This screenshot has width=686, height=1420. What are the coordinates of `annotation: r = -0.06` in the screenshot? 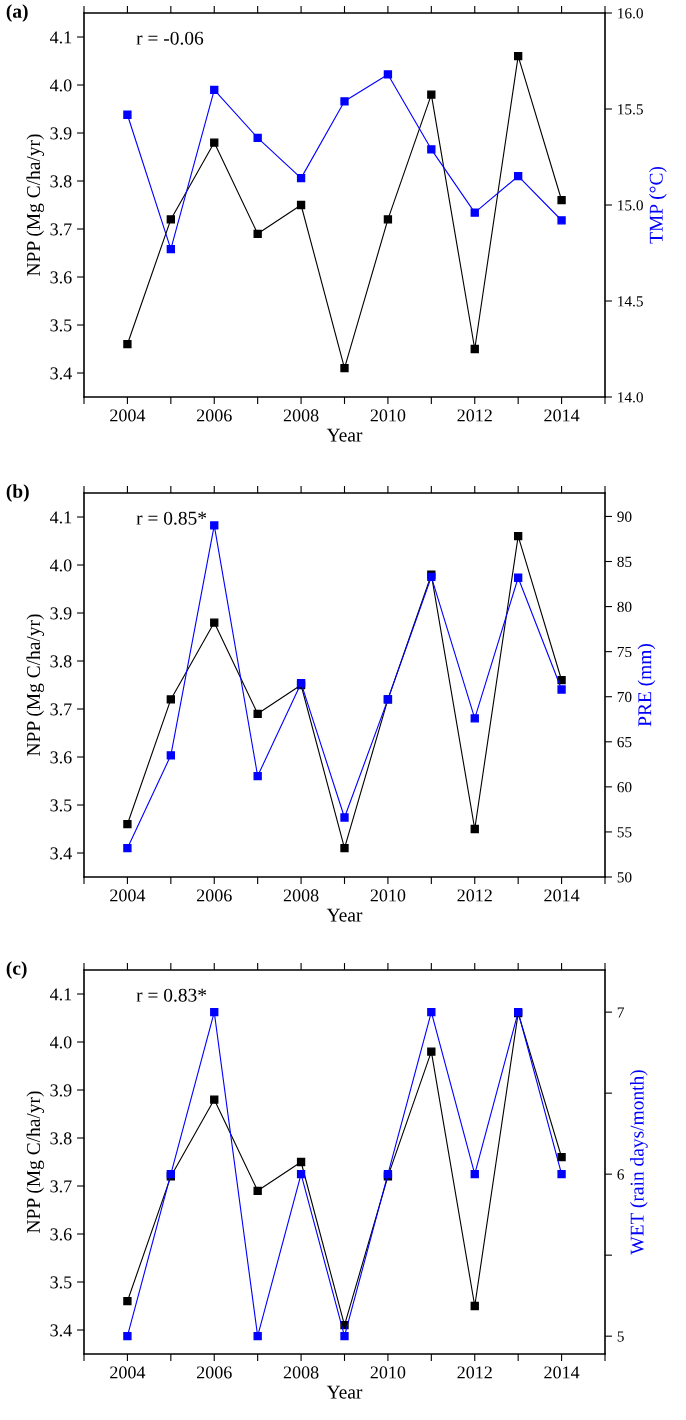 It's located at (170, 38).